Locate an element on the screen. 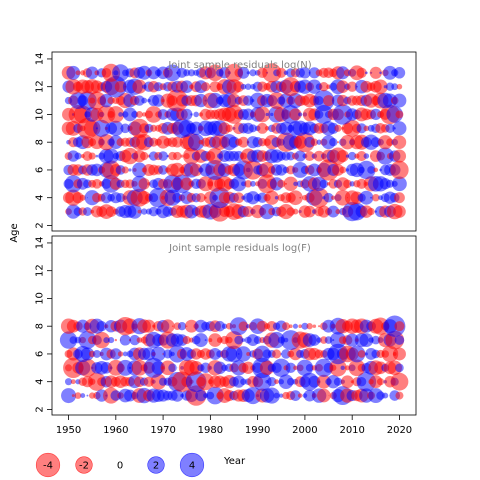 This screenshot has width=480, height=480. legend-label: 0 is located at coordinates (120, 466).